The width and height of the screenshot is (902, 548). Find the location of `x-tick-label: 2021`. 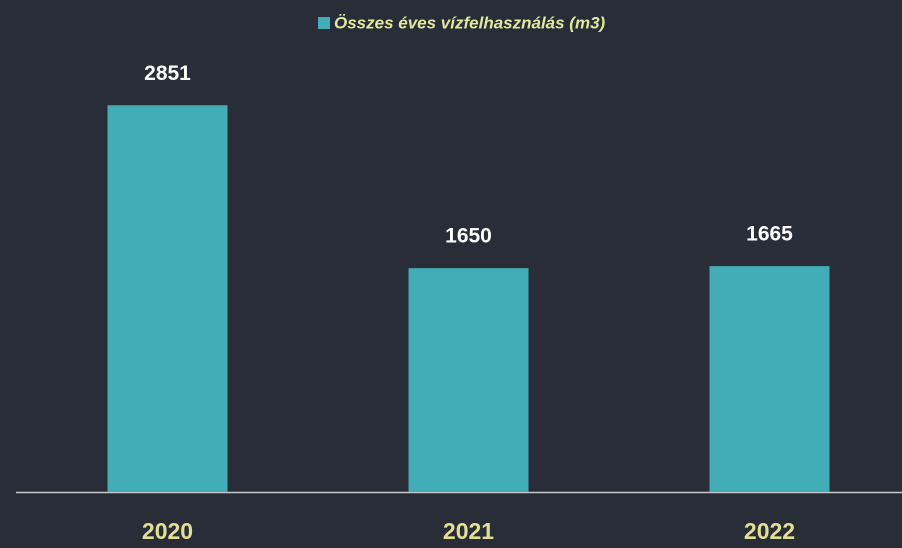

x-tick-label: 2021 is located at coordinates (468, 531).